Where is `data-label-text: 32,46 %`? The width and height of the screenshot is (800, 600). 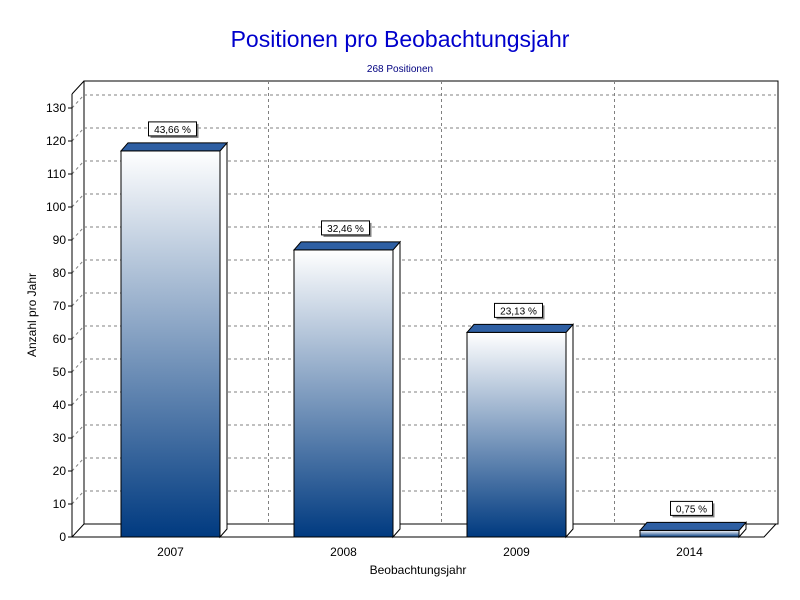
data-label-text: 32,46 % is located at coordinates (345, 229).